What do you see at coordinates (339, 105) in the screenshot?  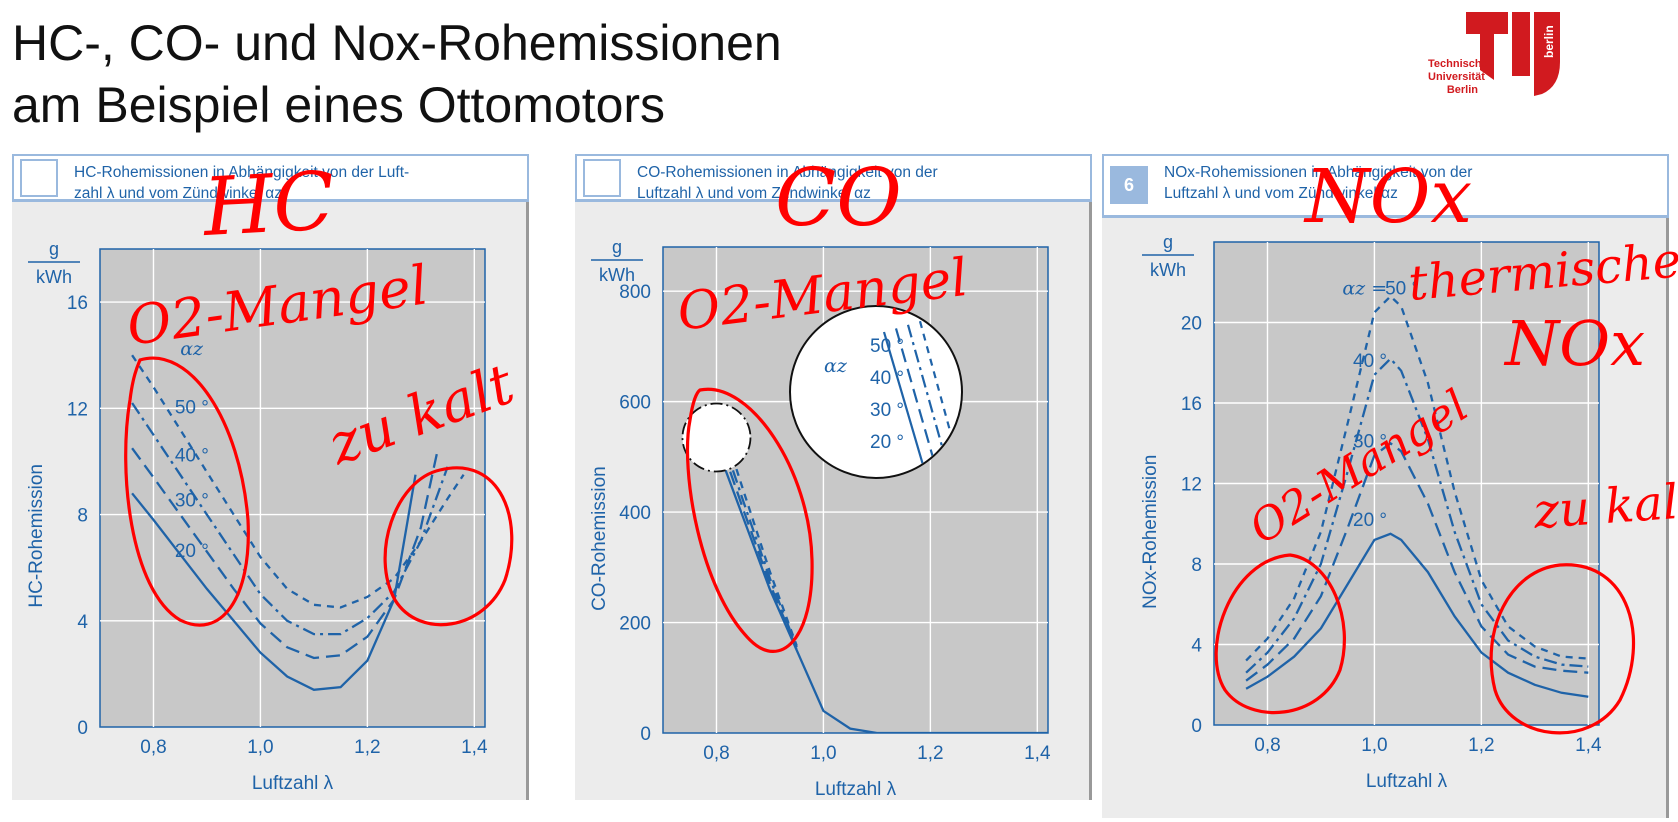 I see `slide-title-line2: am Beispiel eines Ottomotors` at bounding box center [339, 105].